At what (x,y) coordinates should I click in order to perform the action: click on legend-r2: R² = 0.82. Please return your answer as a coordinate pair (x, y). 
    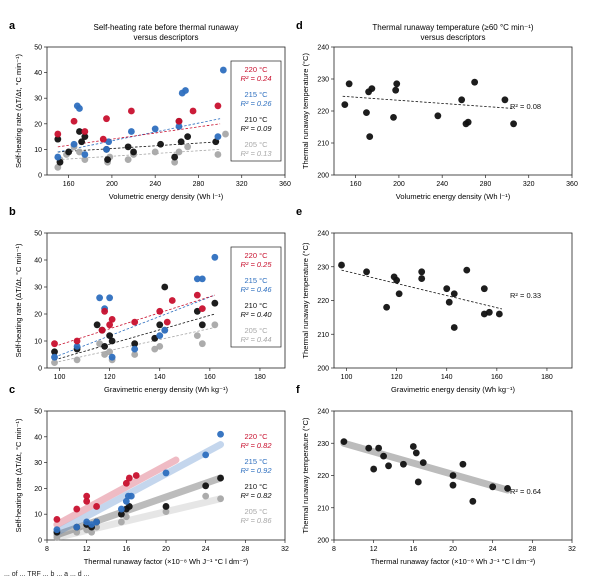
    Looking at the image, I should click on (256, 495).